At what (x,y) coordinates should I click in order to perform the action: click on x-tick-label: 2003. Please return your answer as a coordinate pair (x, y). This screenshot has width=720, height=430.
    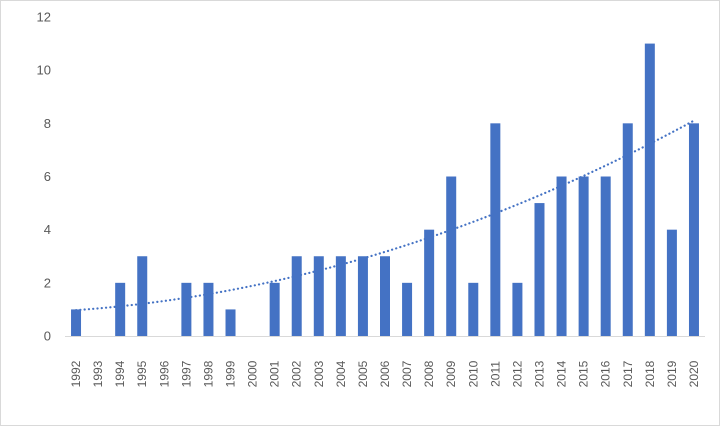
    Looking at the image, I should click on (319, 373).